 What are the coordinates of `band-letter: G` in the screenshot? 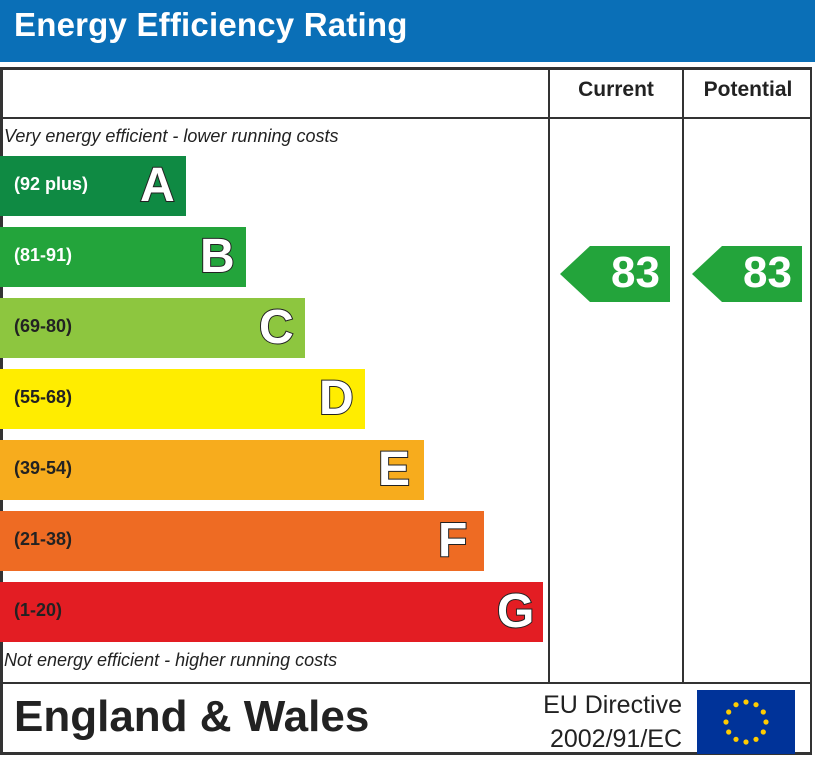 It's located at (515, 611).